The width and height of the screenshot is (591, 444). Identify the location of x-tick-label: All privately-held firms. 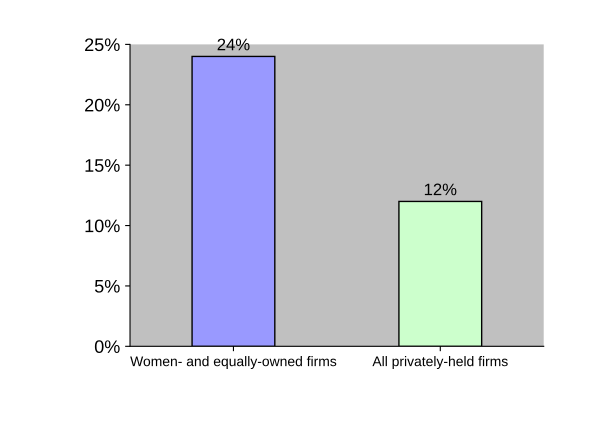
(440, 362).